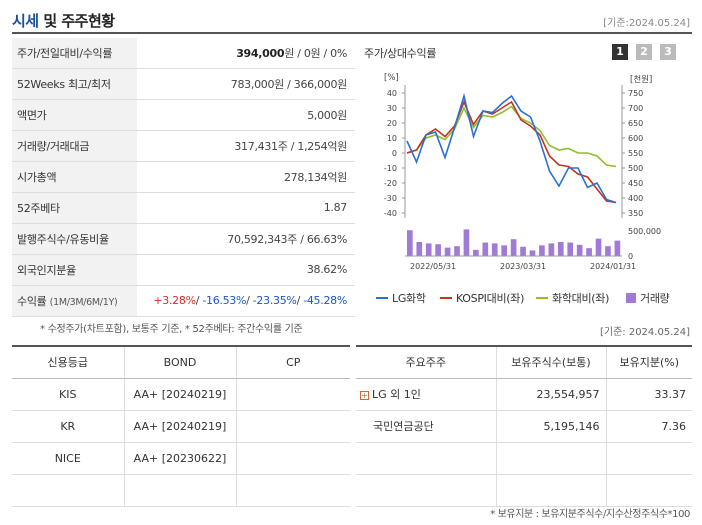  I want to click on chart-title: 주가/상대수익률, so click(400, 53).